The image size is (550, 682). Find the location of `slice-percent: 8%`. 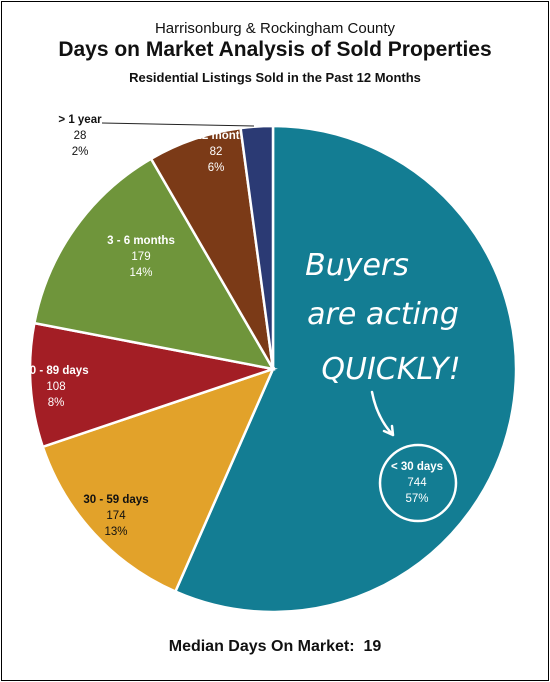

slice-percent: 8% is located at coordinates (56, 403).